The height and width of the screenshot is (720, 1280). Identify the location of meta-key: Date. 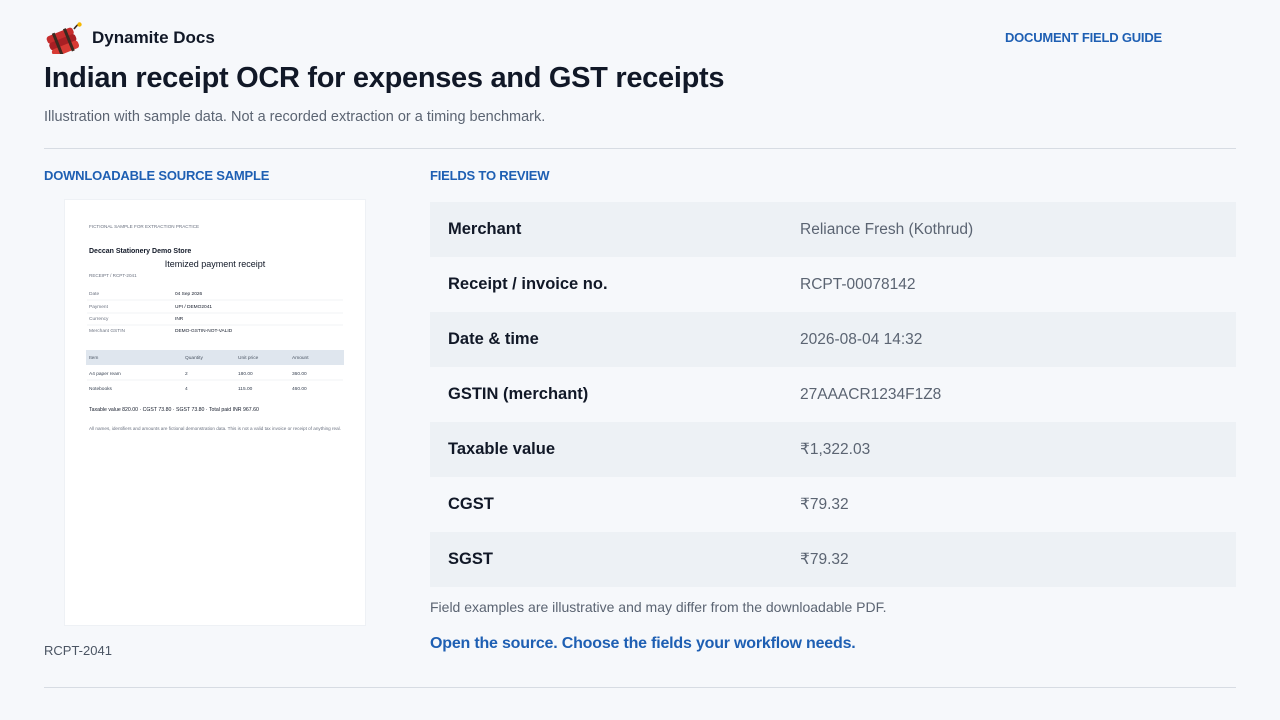
(94, 294).